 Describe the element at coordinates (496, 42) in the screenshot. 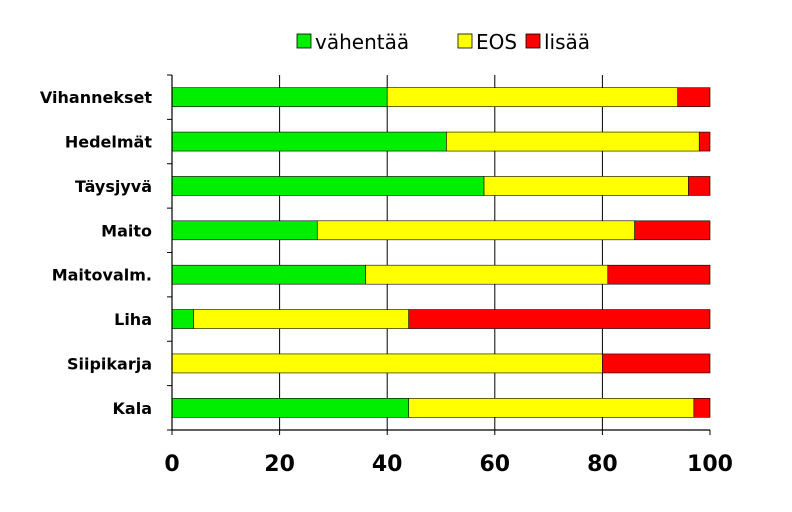

I see `legend-label: EOS` at that location.